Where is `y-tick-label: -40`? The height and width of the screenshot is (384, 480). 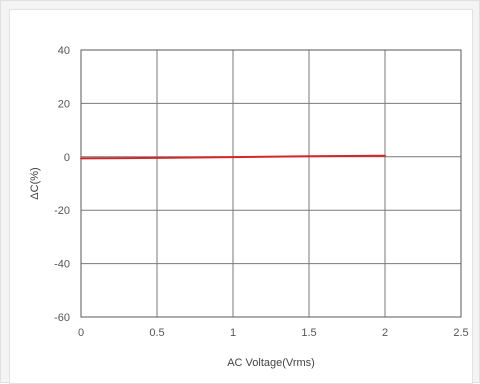
y-tick-label: -40 is located at coordinates (62, 265).